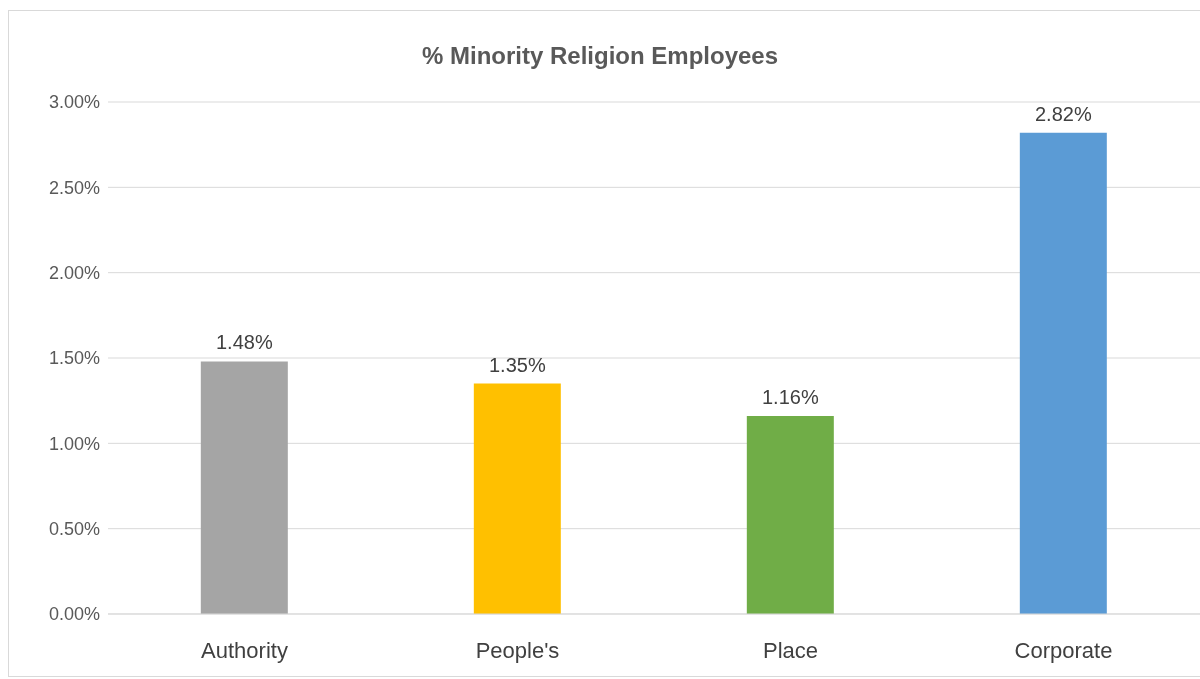 The height and width of the screenshot is (679, 1200). Describe the element at coordinates (790, 397) in the screenshot. I see `data-label: 1.16%` at that location.